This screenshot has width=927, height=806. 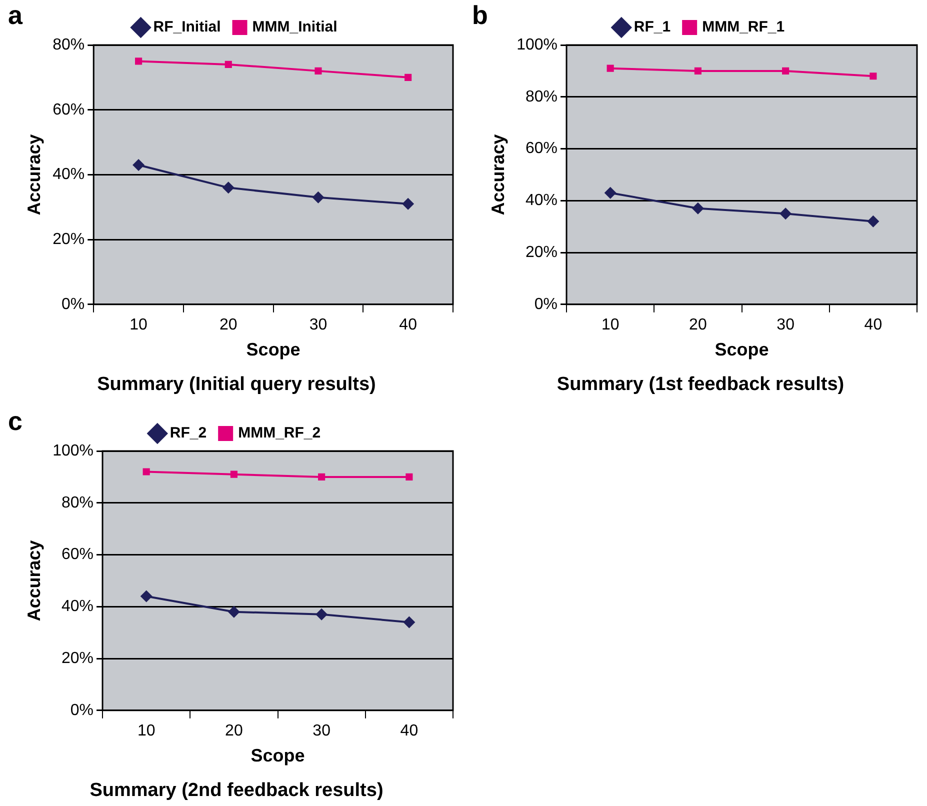 What do you see at coordinates (700, 384) in the screenshot?
I see `text: Summary (1st feedback results)` at bounding box center [700, 384].